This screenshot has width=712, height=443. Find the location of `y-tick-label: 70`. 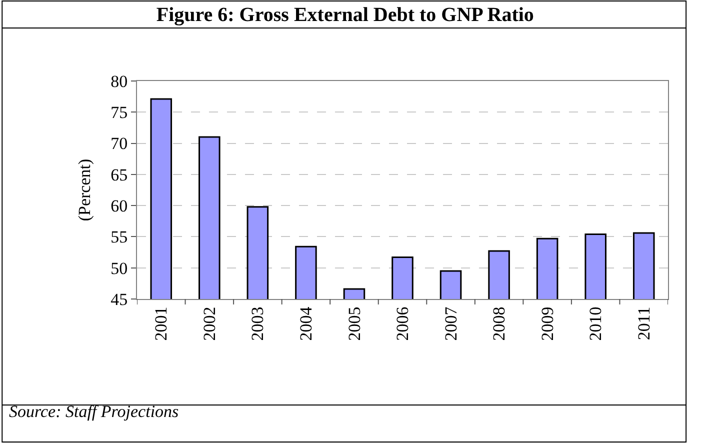

y-tick-label: 70 is located at coordinates (119, 144).